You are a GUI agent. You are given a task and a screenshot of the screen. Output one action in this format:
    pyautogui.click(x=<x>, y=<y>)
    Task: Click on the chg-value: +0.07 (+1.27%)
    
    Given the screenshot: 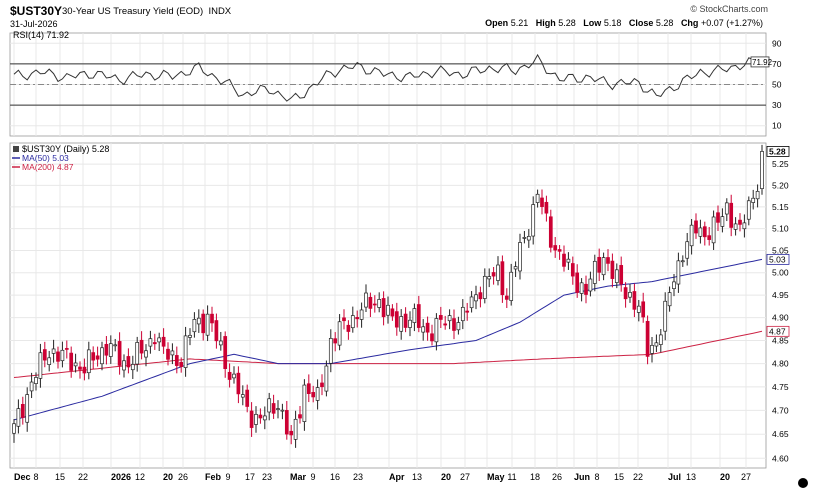 What is the action you would take?
    pyautogui.click(x=731, y=23)
    